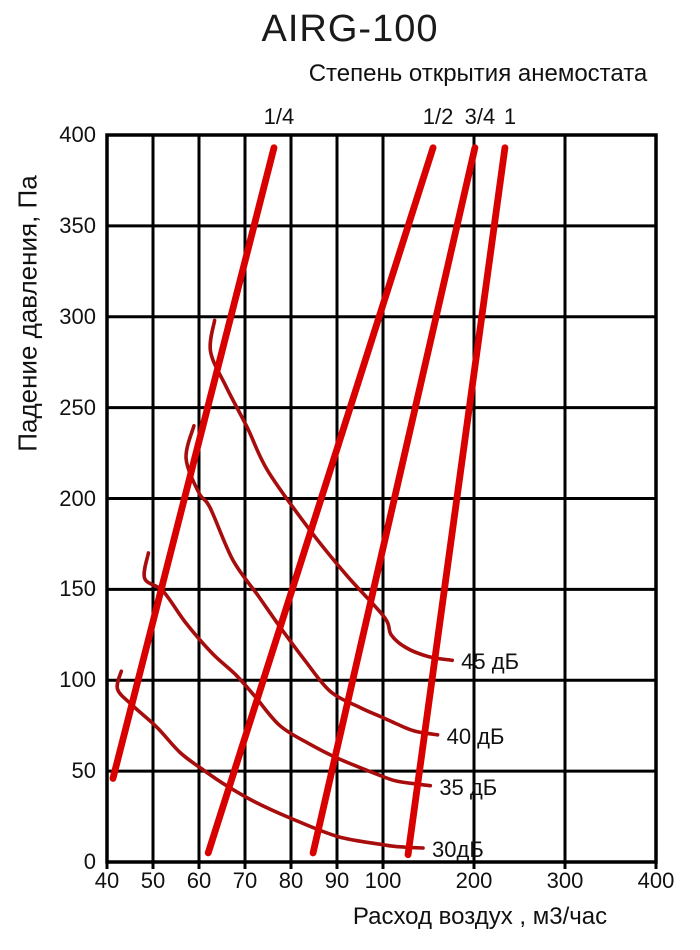  Describe the element at coordinates (77, 498) in the screenshot. I see `y-tick-label: 200` at that location.